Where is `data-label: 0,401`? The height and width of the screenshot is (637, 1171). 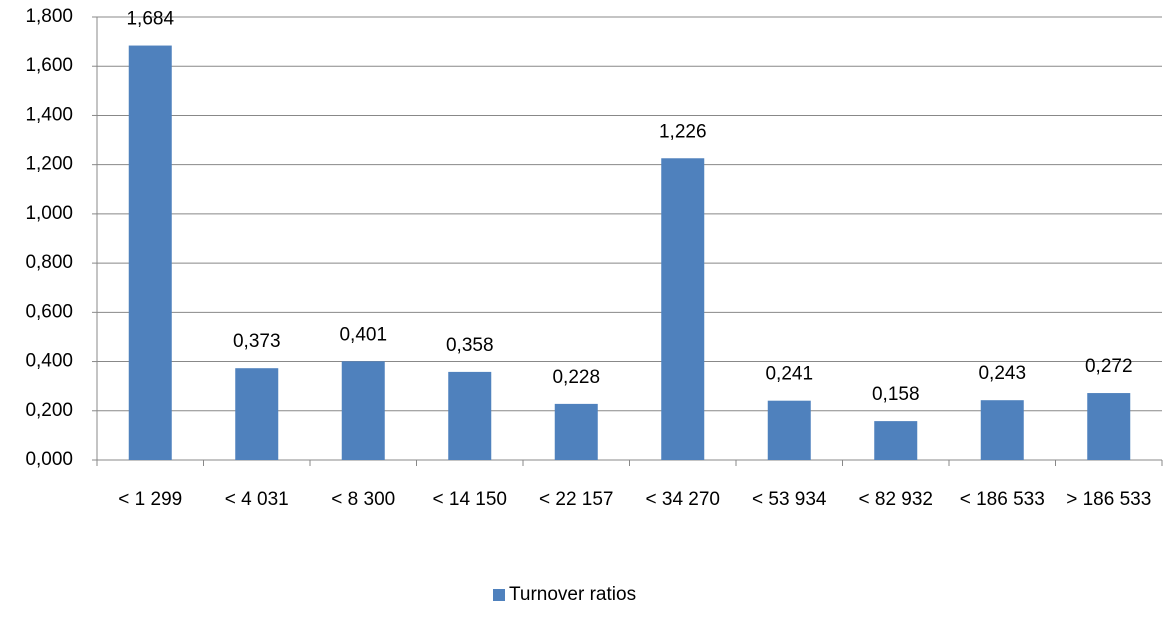 data-label: 0,401 is located at coordinates (363, 334).